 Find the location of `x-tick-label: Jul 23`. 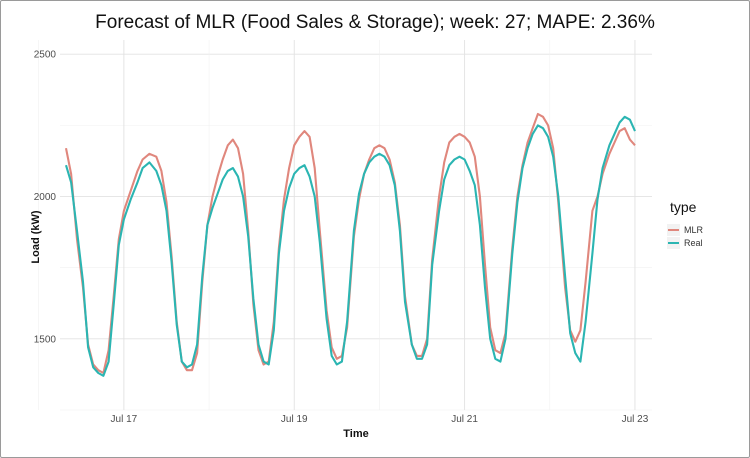

x-tick-label: Jul 23 is located at coordinates (635, 419).